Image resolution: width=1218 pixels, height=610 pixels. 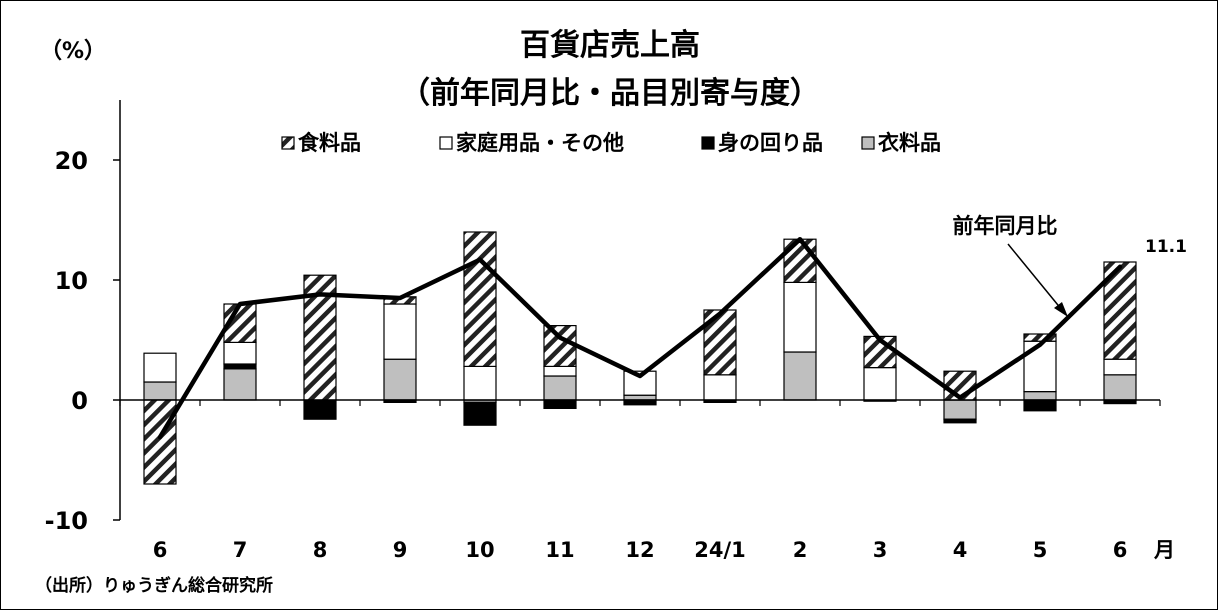 What do you see at coordinates (329, 143) in the screenshot?
I see `legend-label-0: 食料品` at bounding box center [329, 143].